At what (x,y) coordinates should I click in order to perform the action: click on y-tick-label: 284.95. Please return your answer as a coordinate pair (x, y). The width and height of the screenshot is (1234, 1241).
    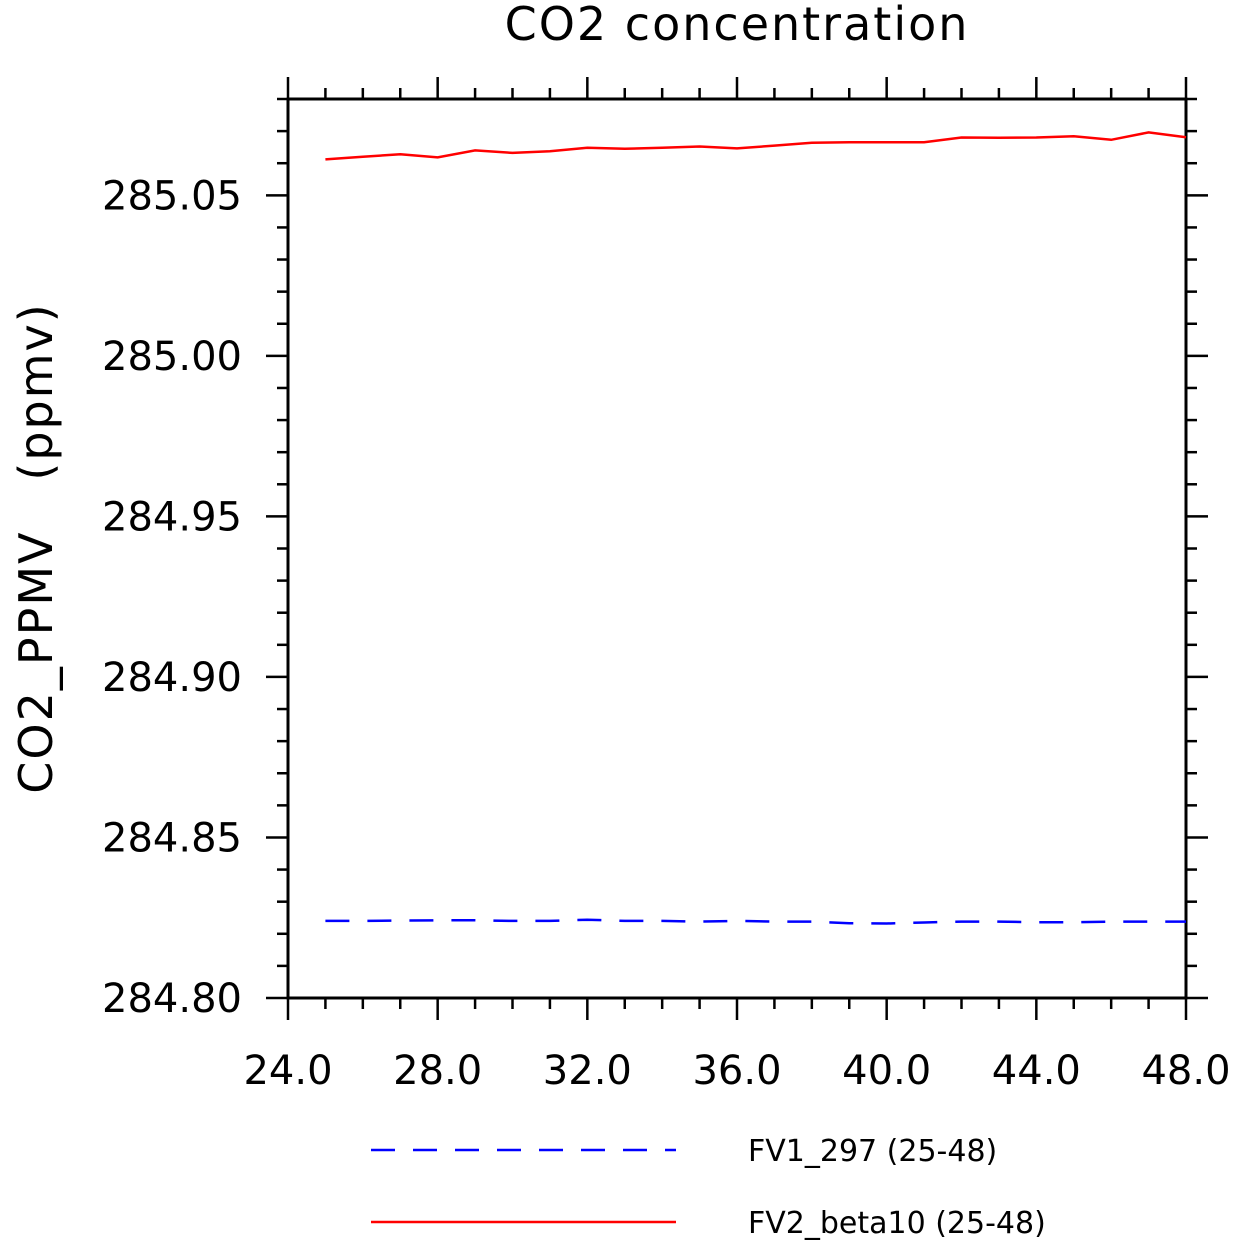
    Looking at the image, I should click on (172, 517).